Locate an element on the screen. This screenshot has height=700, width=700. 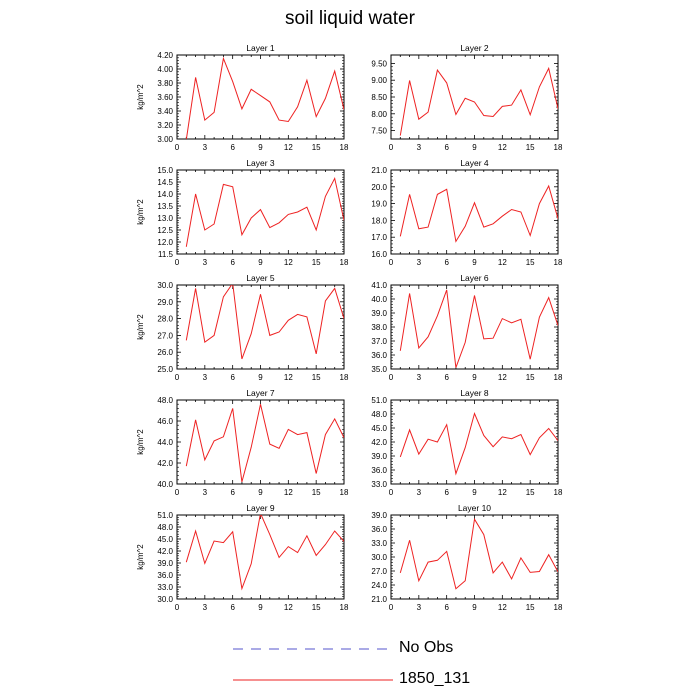
panel-7-ytick-label: 48.0 is located at coordinates (165, 400).